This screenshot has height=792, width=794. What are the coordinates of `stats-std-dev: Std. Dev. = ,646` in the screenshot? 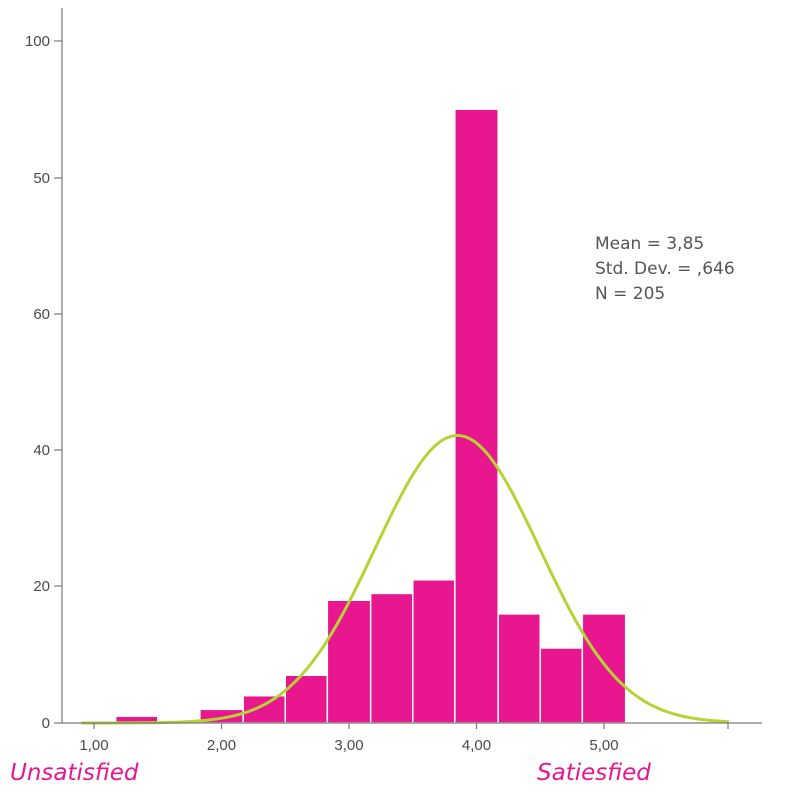 It's located at (665, 269).